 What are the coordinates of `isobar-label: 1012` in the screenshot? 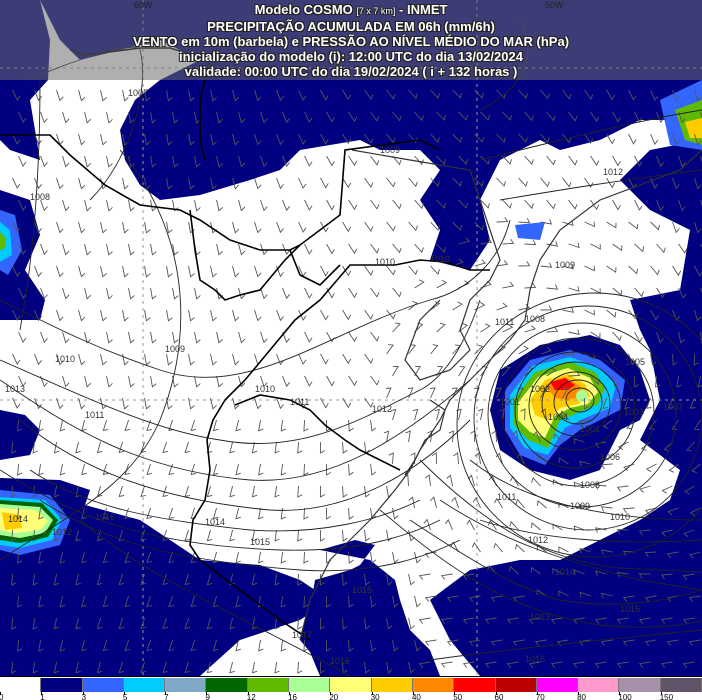 It's located at (538, 540).